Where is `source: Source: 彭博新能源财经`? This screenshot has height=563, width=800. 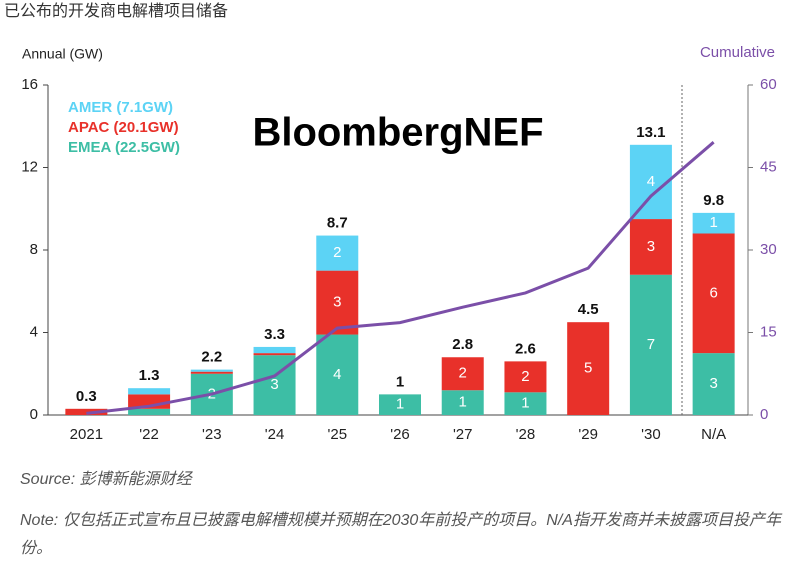 source: Source: 彭博新能源财经 is located at coordinates (106, 479).